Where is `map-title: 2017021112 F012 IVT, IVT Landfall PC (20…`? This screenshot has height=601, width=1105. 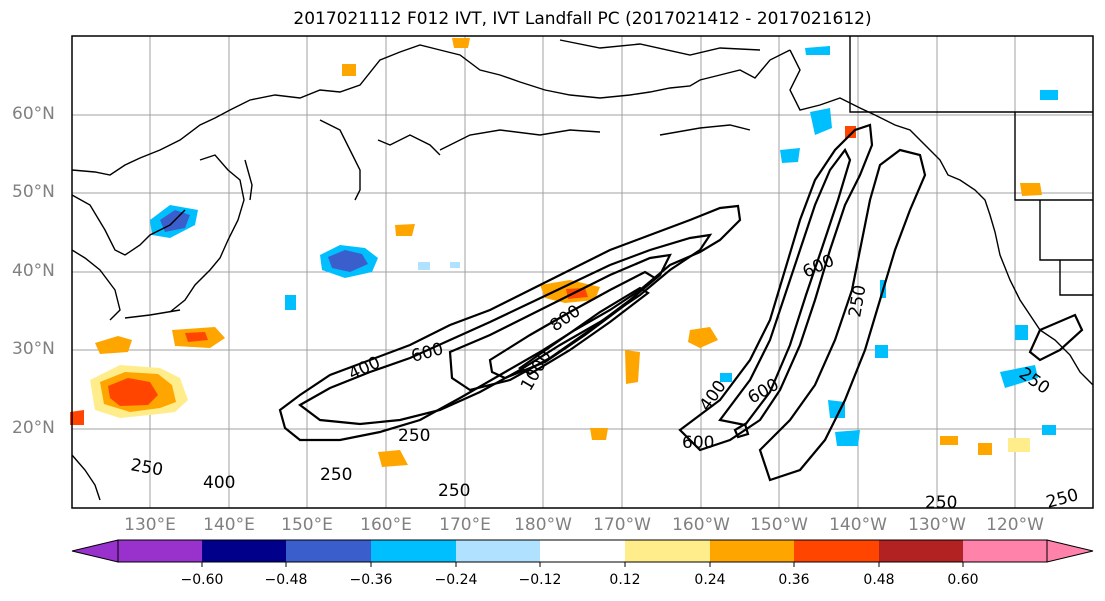 map-title: 2017021112 F012 IVT, IVT Landfall PC (20… is located at coordinates (582, 19).